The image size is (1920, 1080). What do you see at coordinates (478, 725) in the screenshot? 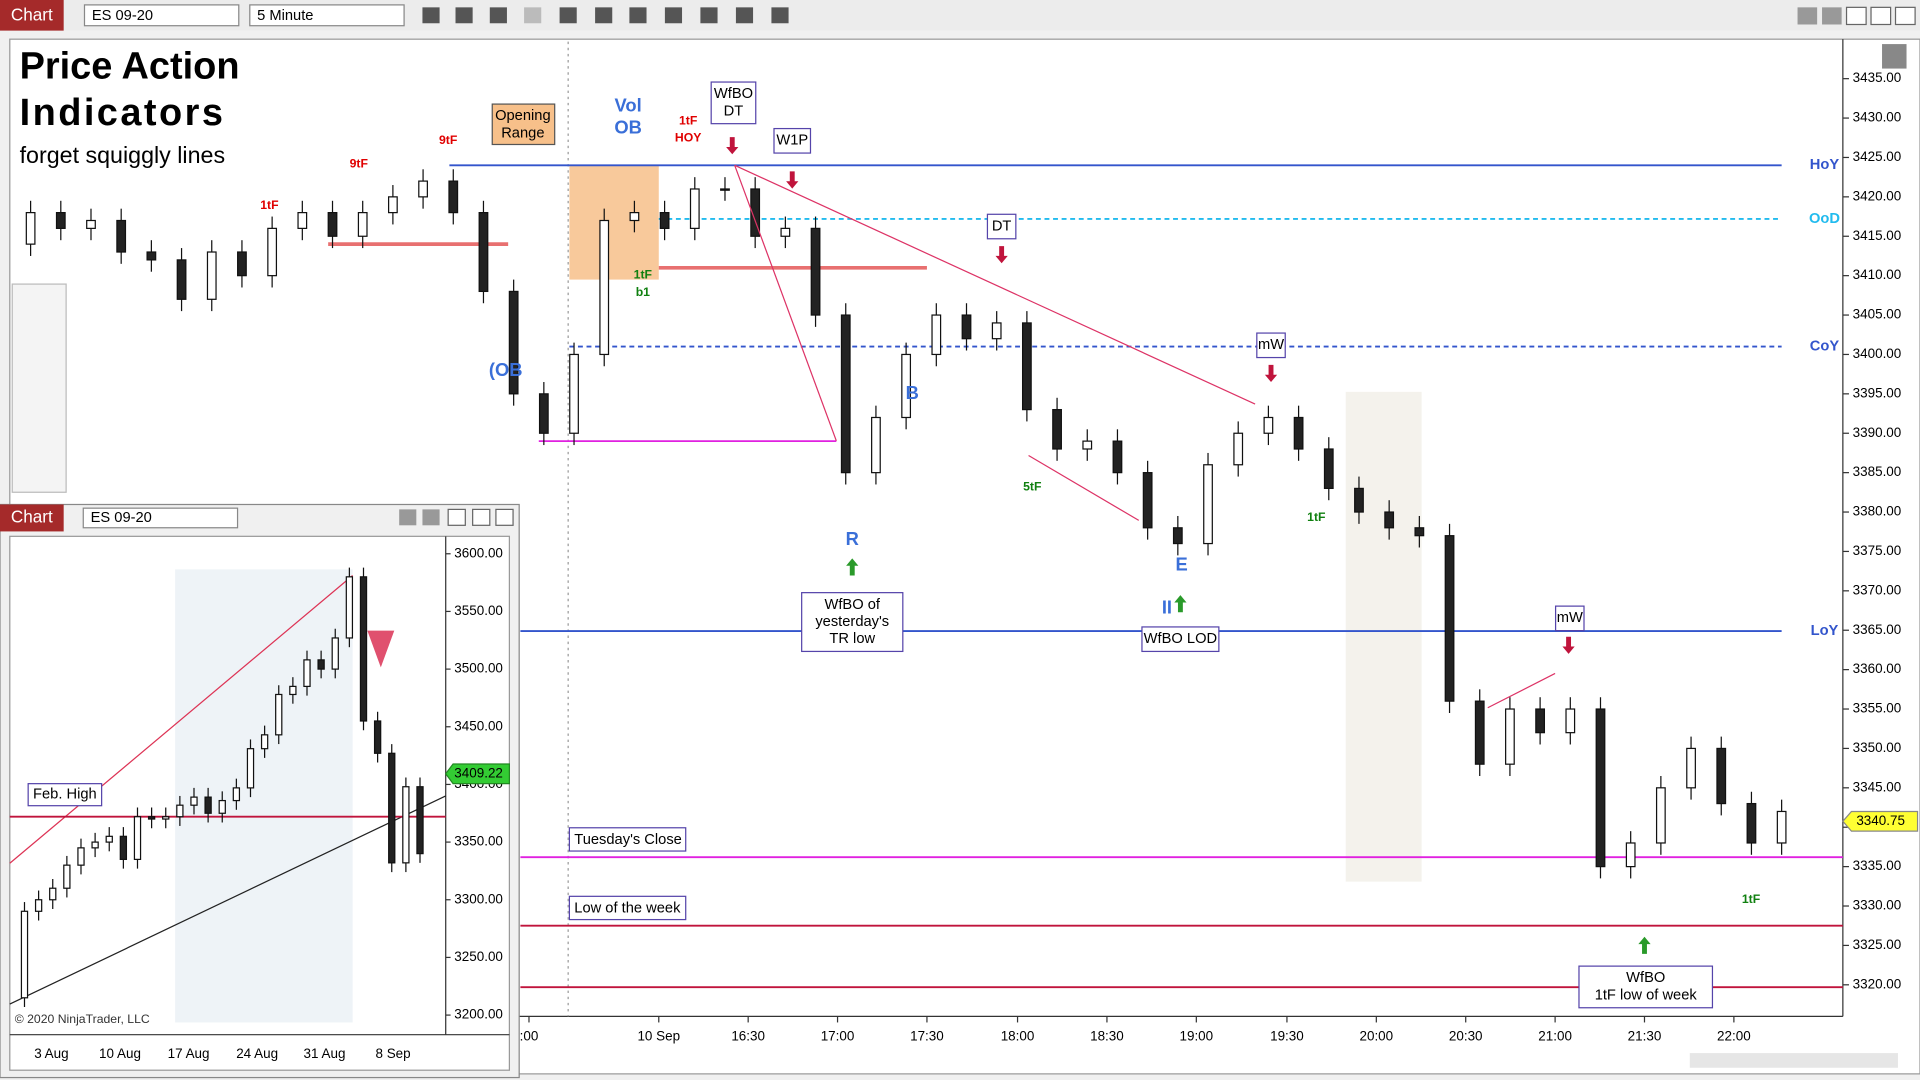
I see `y-tick-label: 3450.00` at bounding box center [478, 725].